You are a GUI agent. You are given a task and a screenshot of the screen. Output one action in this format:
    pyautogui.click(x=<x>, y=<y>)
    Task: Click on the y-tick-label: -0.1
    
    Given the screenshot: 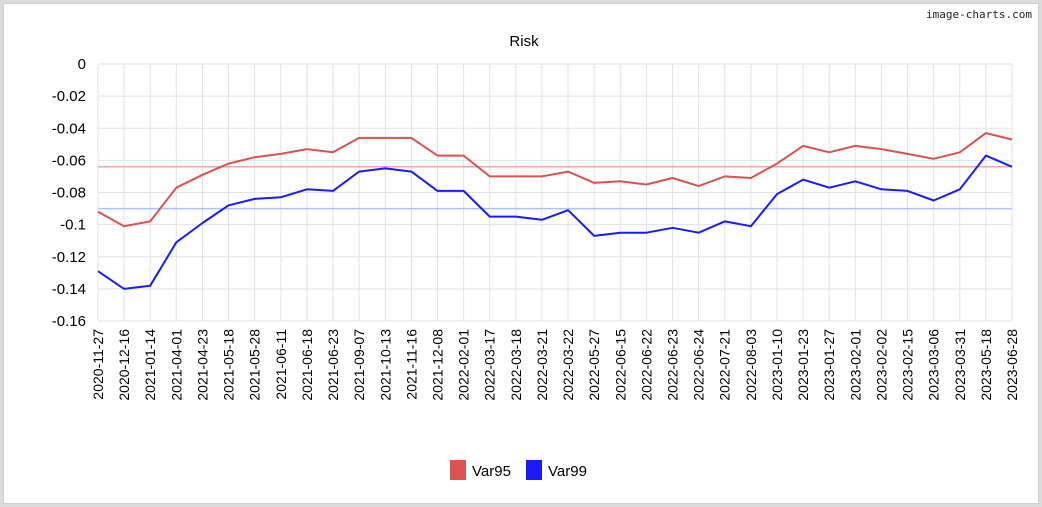 What is the action you would take?
    pyautogui.click(x=73, y=225)
    